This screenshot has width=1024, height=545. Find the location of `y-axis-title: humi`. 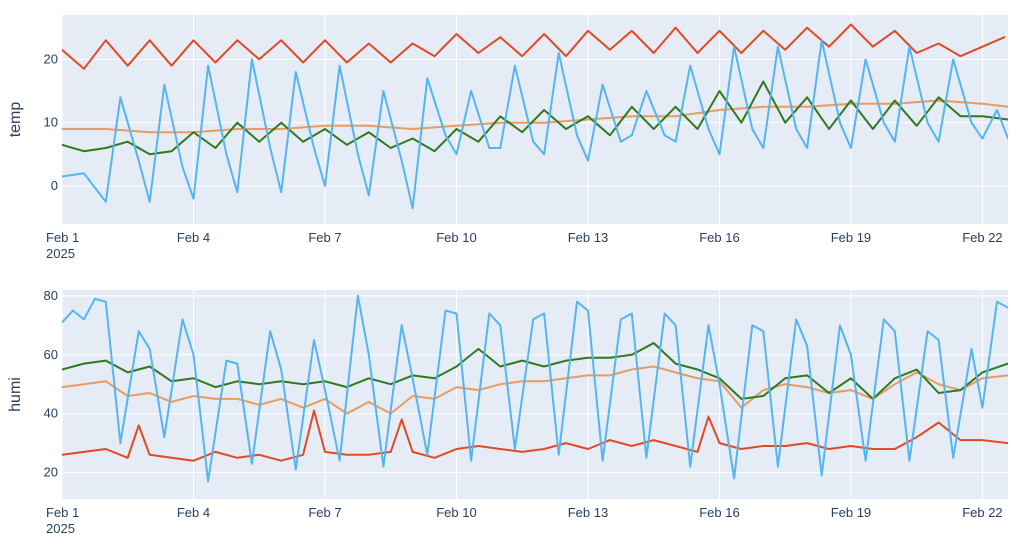

y-axis-title: humi is located at coordinates (15, 394).